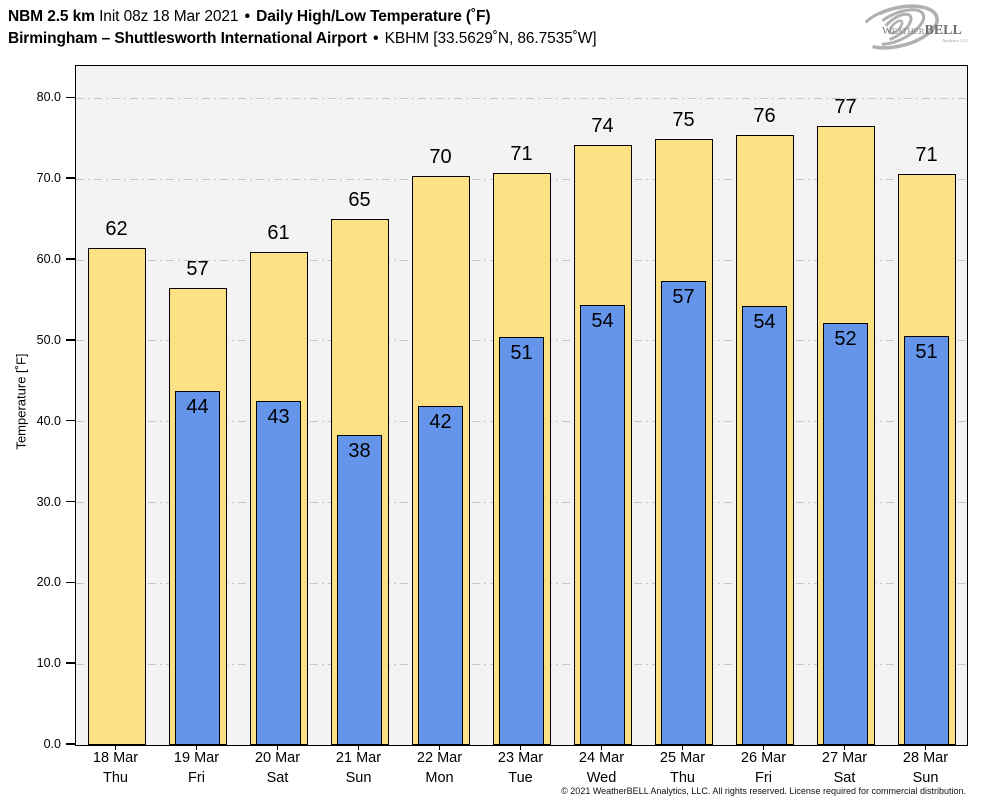  I want to click on x-label-day: Wed, so click(601, 777).